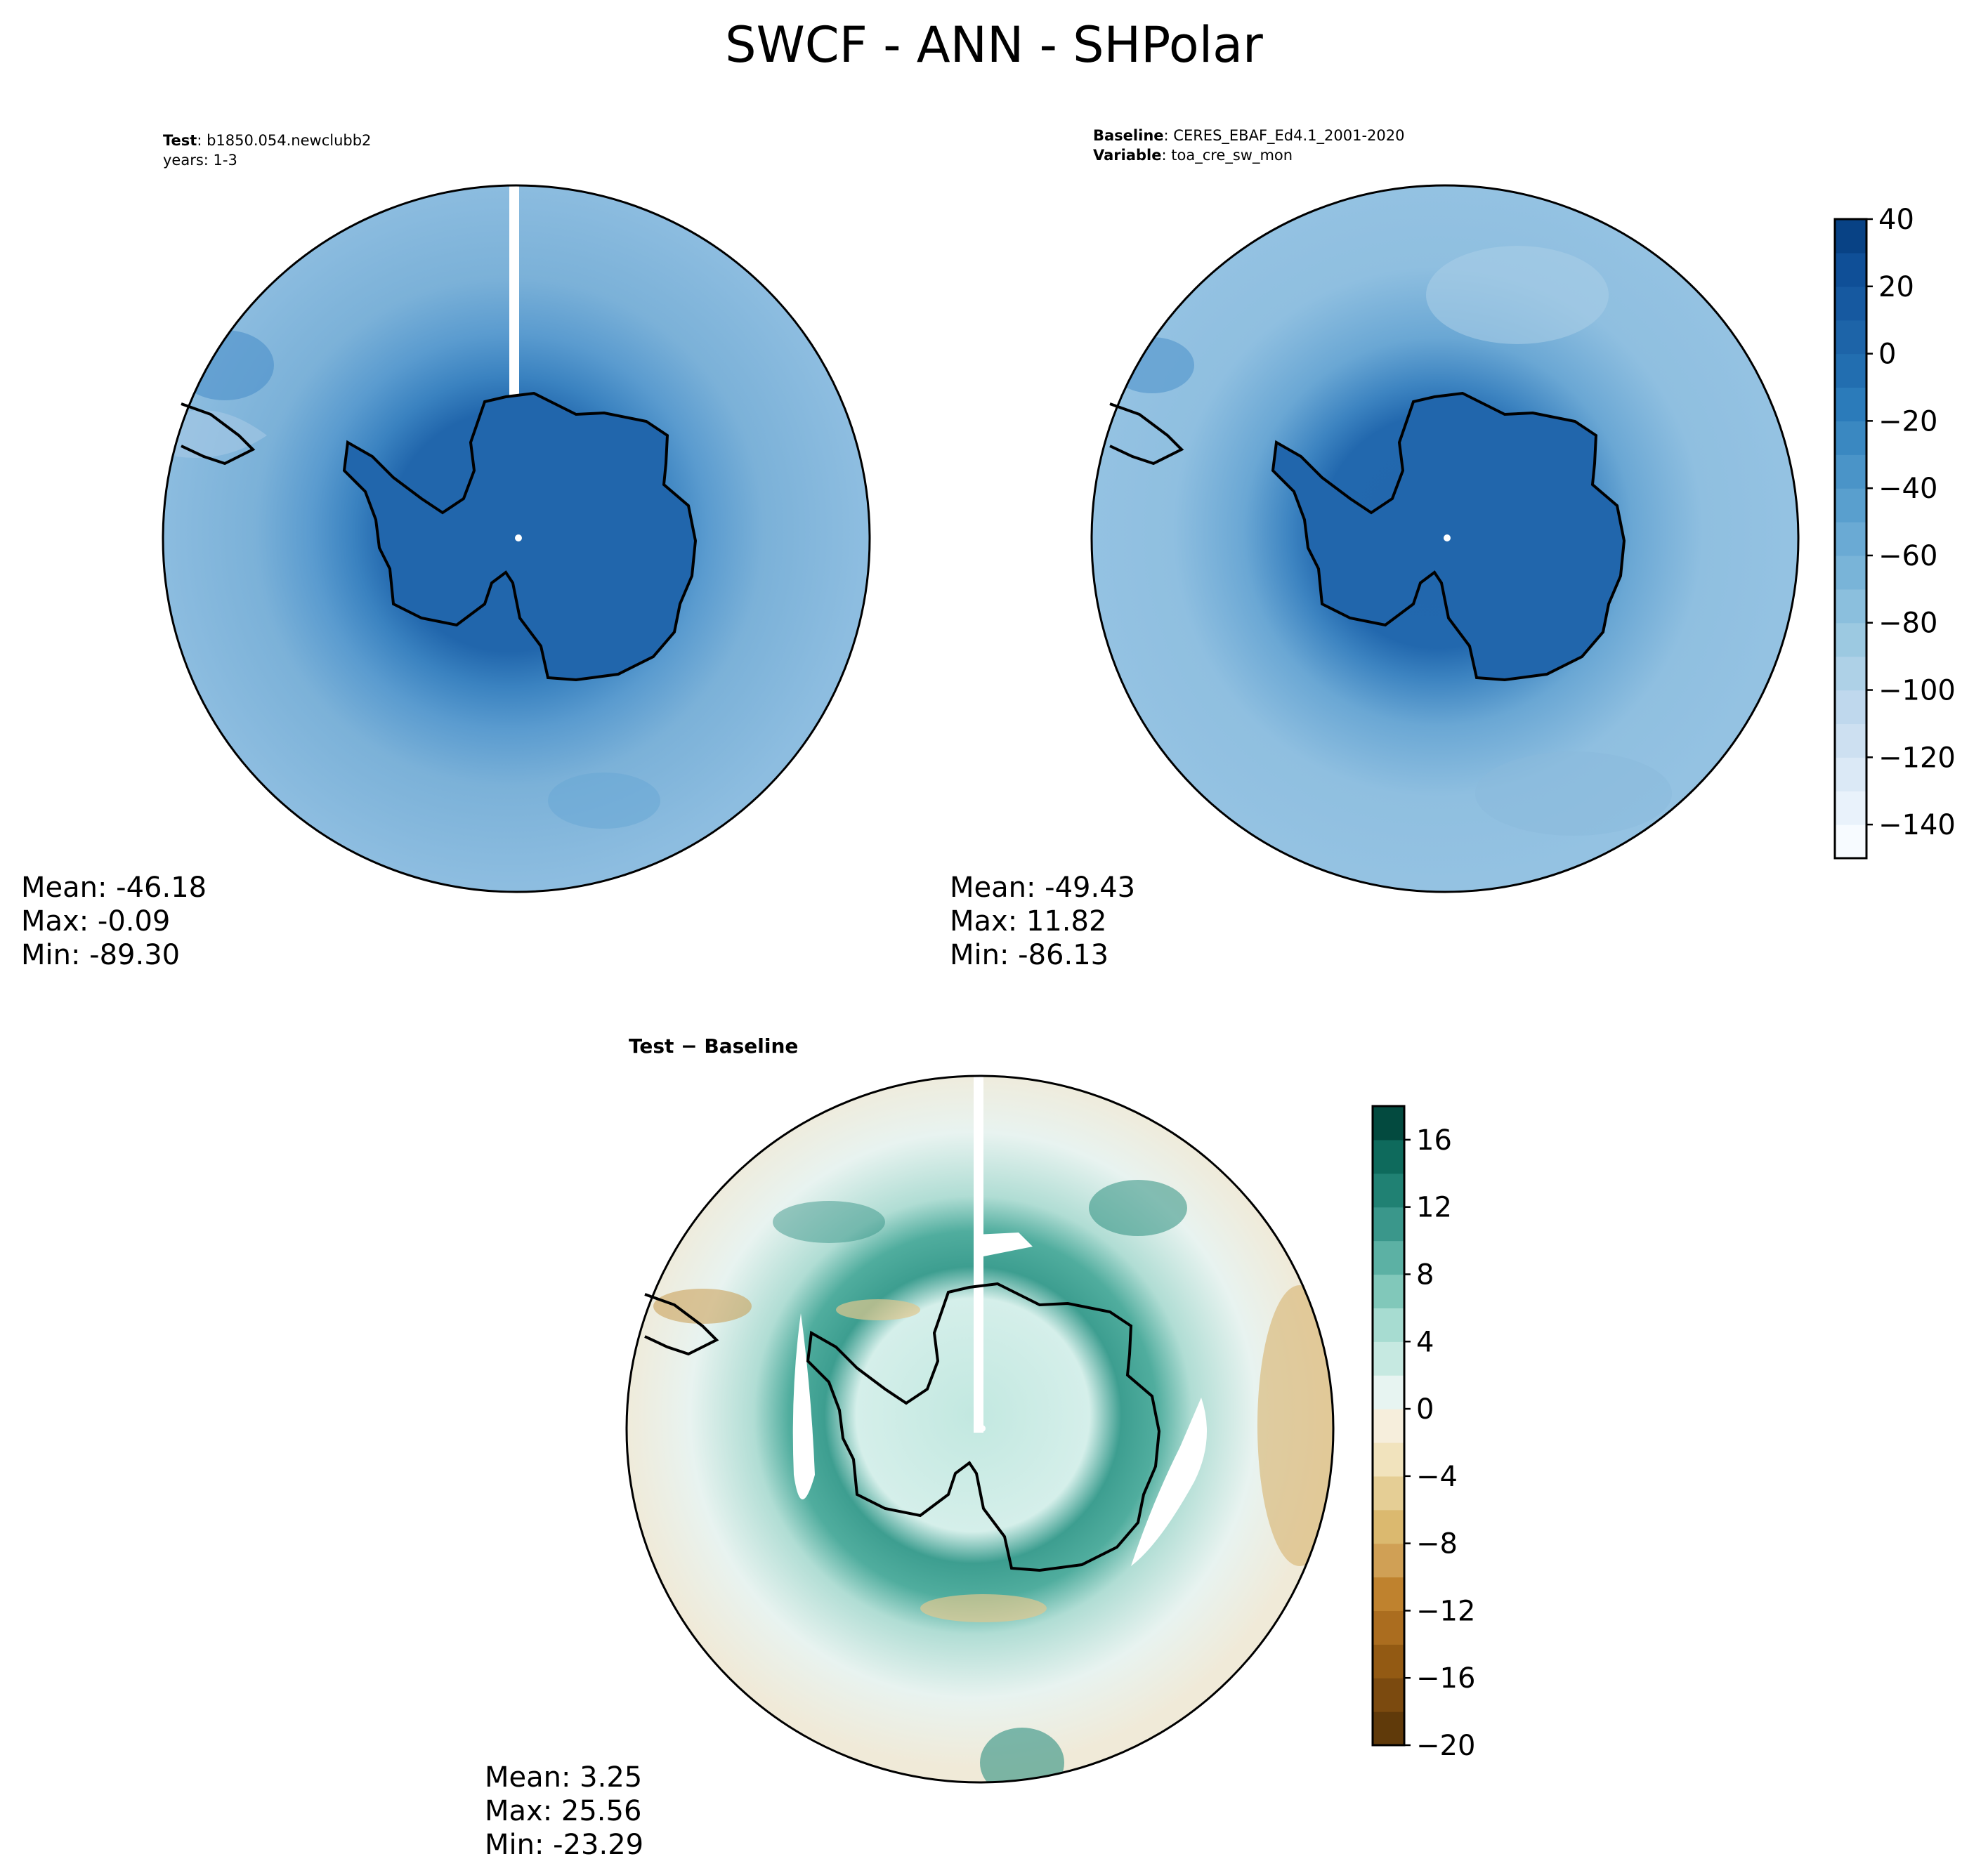 The width and height of the screenshot is (1988, 1873). What do you see at coordinates (1917, 825) in the screenshot?
I see `main-colorbar-tick-label: −140` at bounding box center [1917, 825].